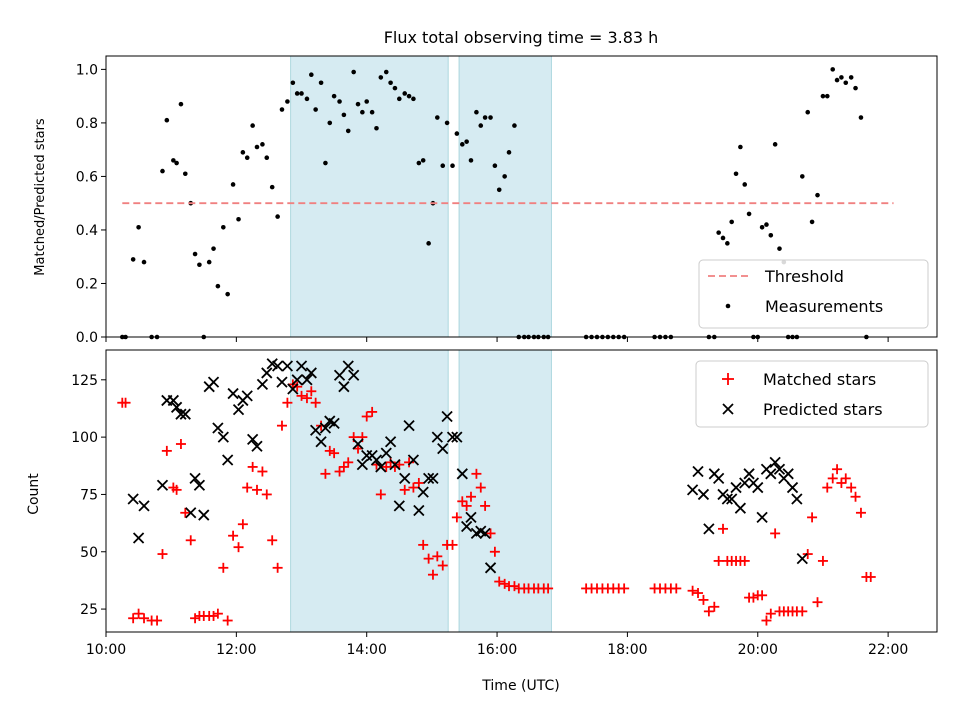  I want to click on bottom-y-ticks: 25 50 75 100 125, so click(88, 495).